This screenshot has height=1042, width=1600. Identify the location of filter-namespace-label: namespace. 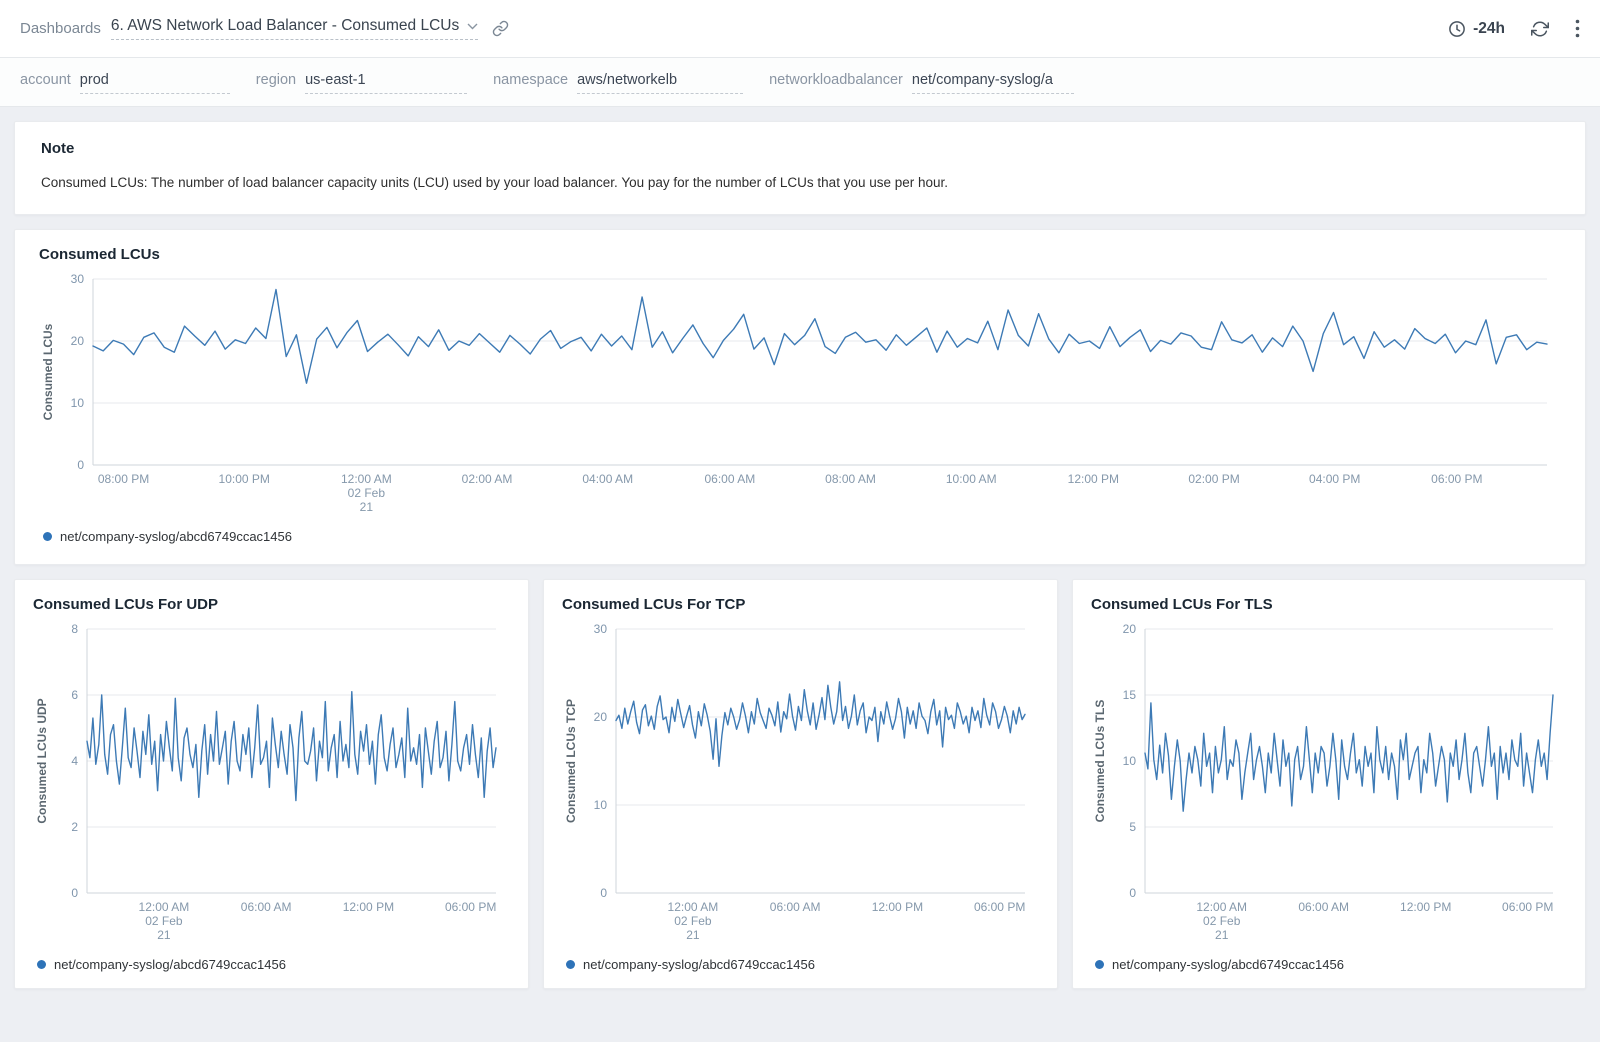
(531, 80).